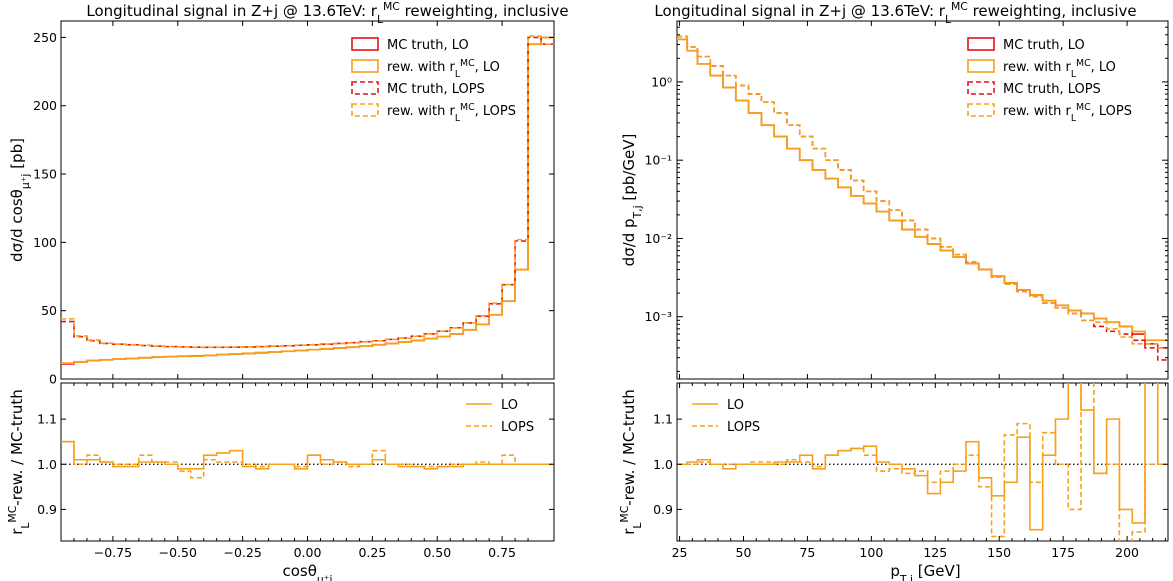 This screenshot has width=1173, height=581. Describe the element at coordinates (631, 462) in the screenshot. I see `right-ratio-ylabel: rLMC-rew. / MC-truth` at that location.